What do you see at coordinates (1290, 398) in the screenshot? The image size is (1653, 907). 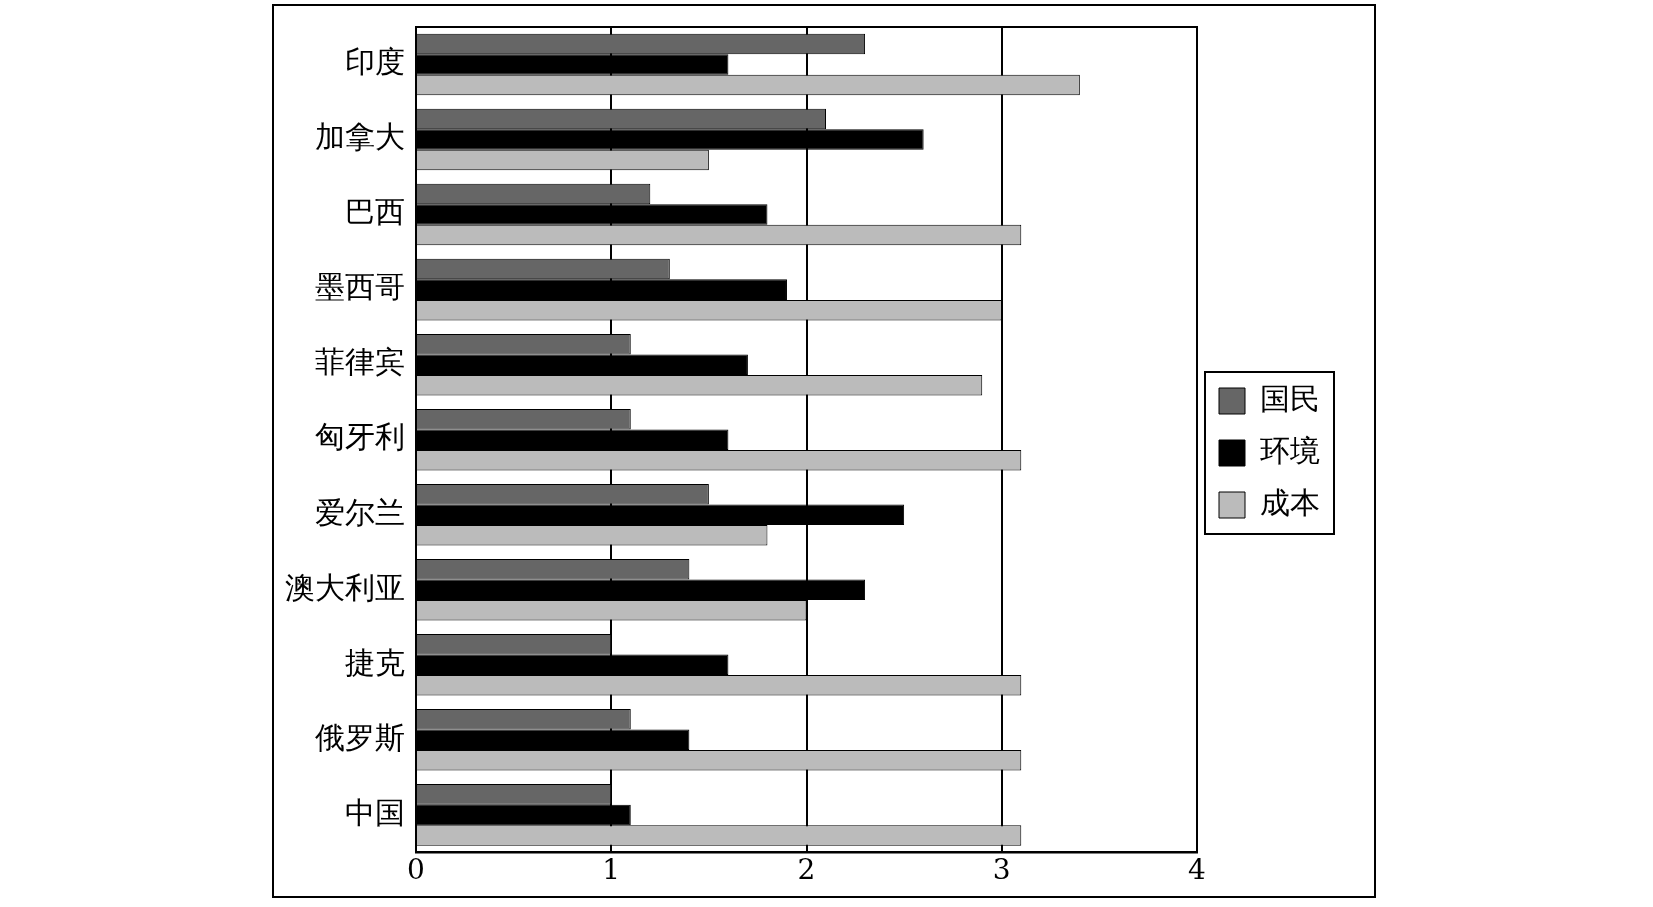 I see `legend-label: 国民` at bounding box center [1290, 398].